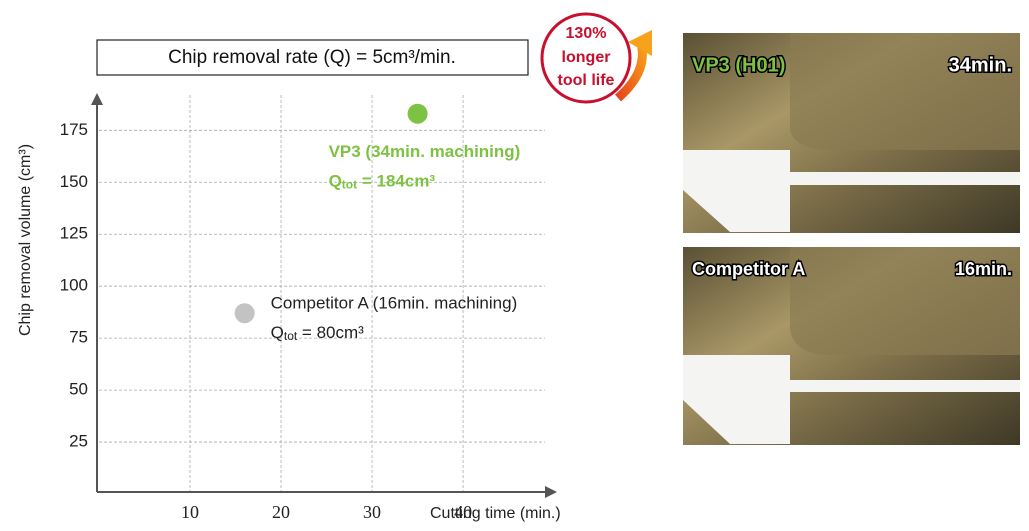  I want to click on point-total-part: = 184cm³, so click(396, 181).